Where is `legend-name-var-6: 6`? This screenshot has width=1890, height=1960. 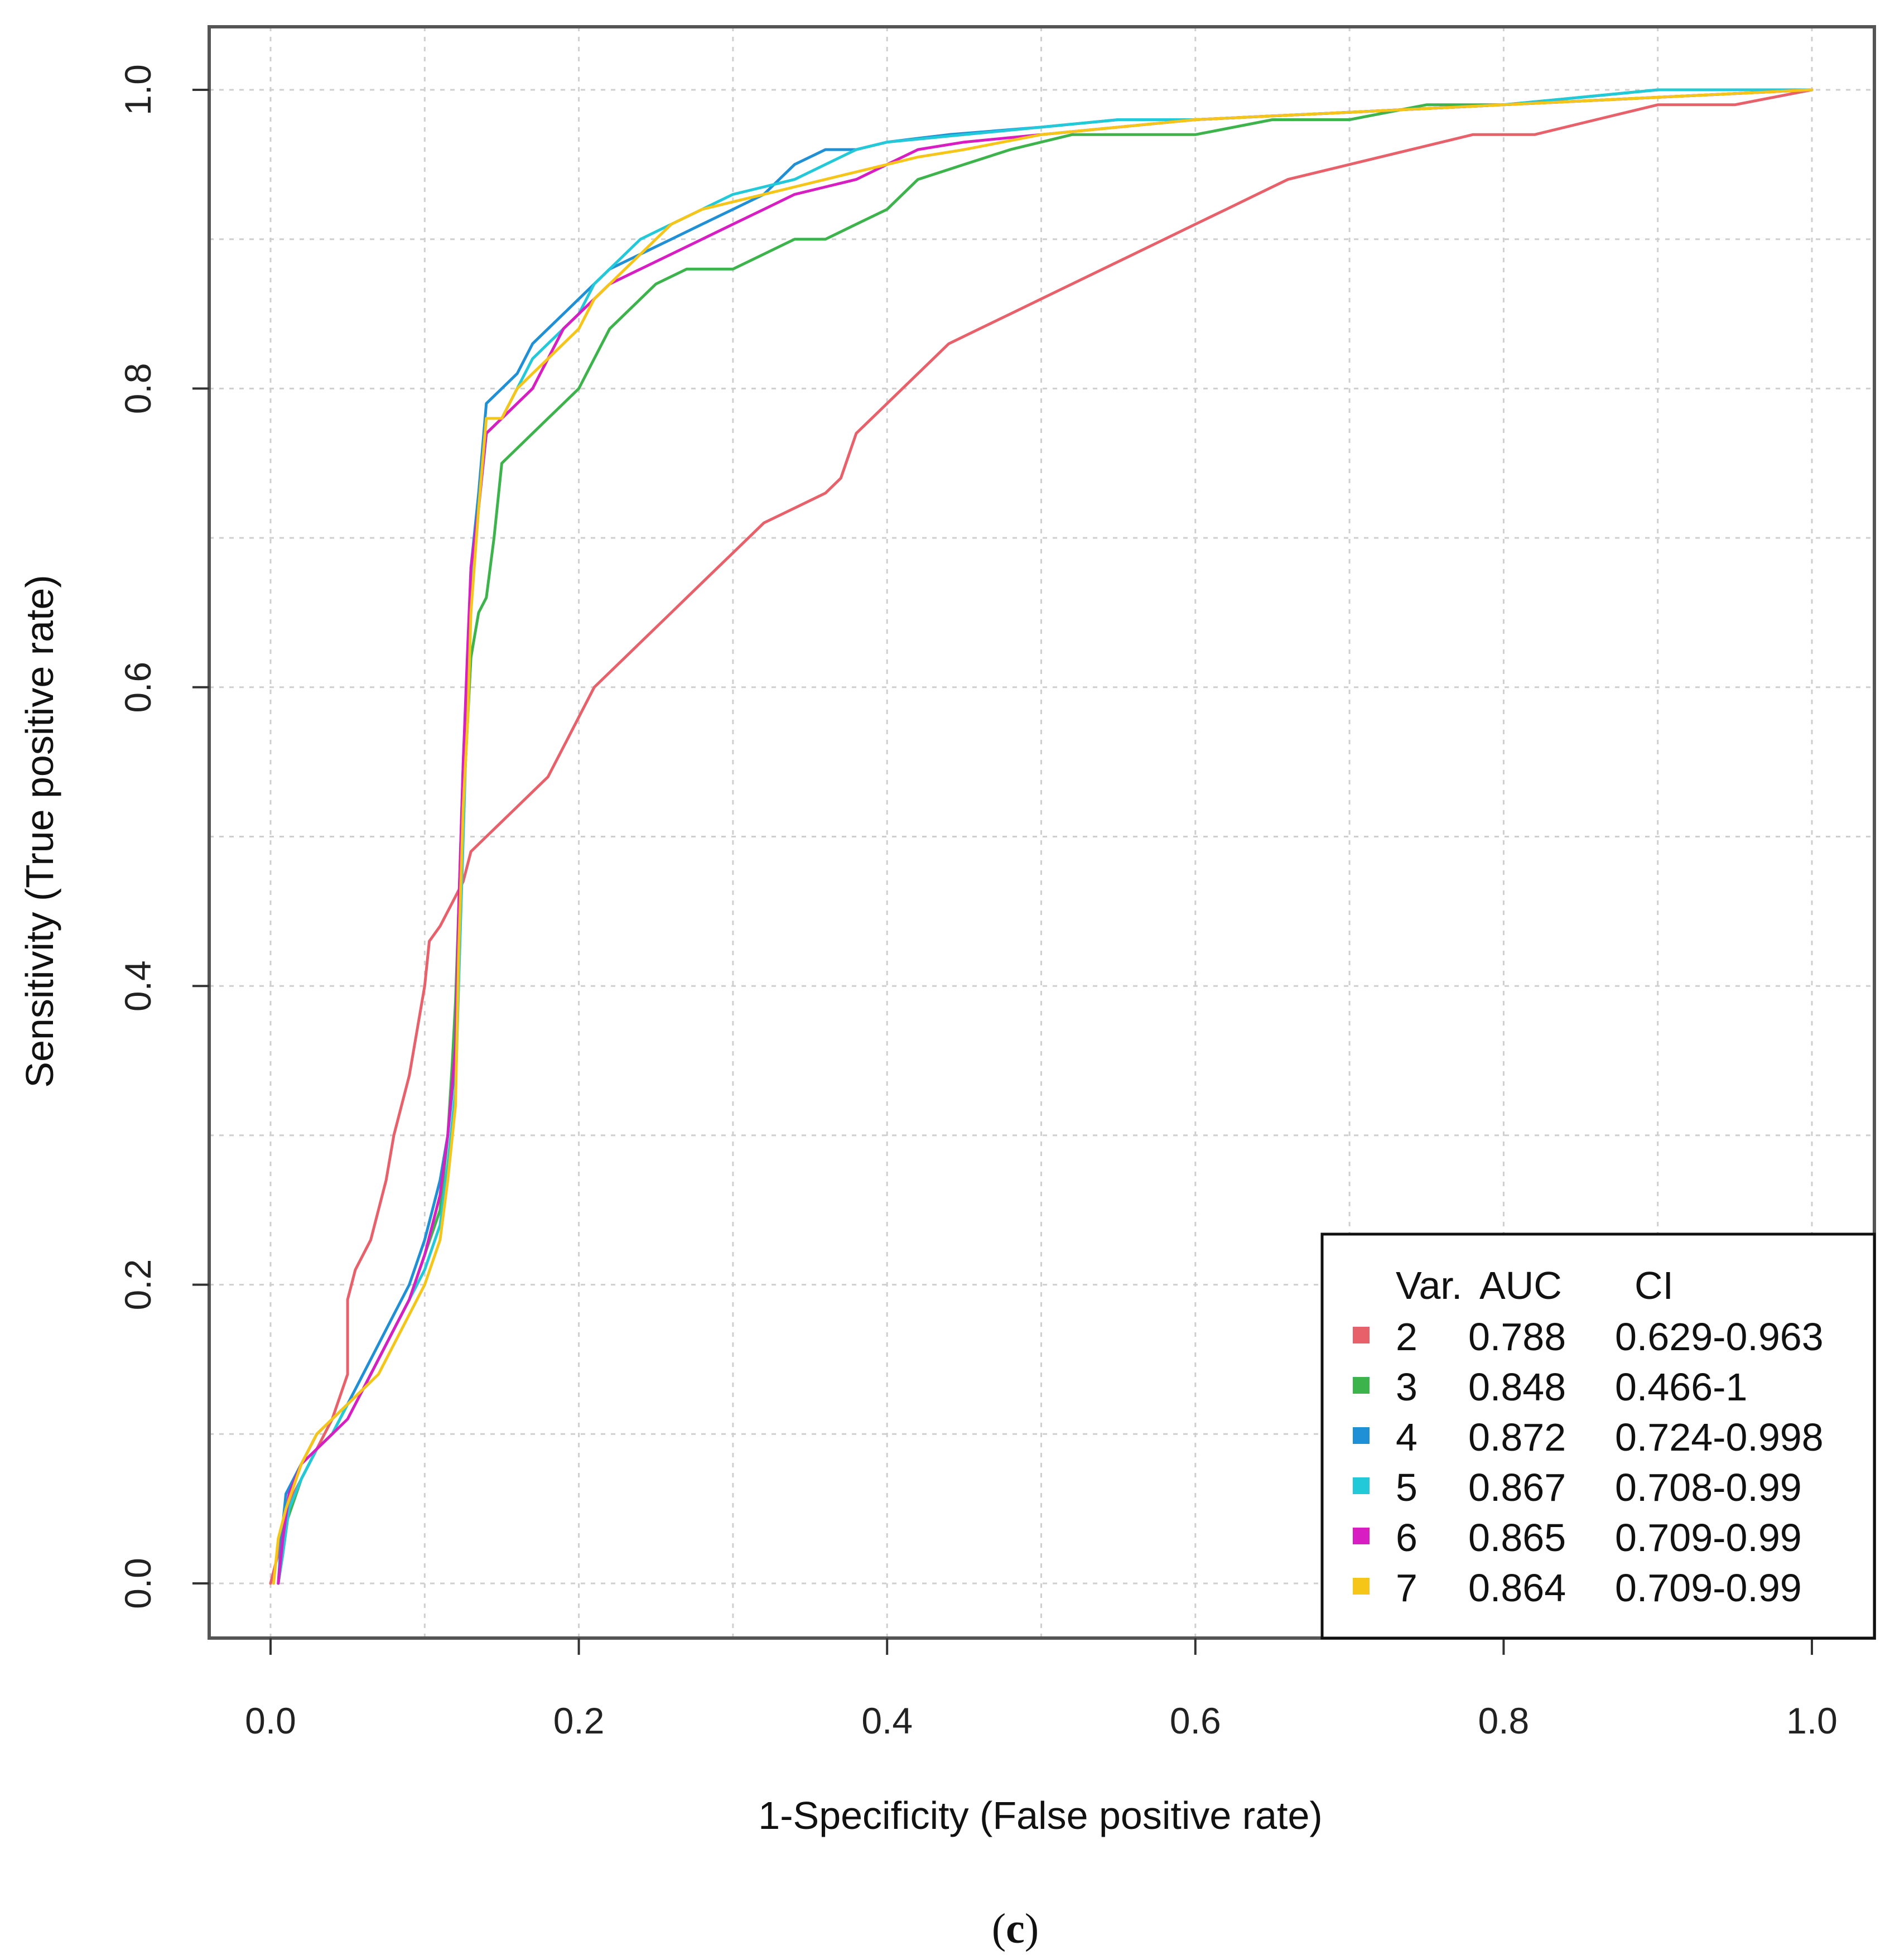
legend-name-var-6: 6 is located at coordinates (1407, 1537).